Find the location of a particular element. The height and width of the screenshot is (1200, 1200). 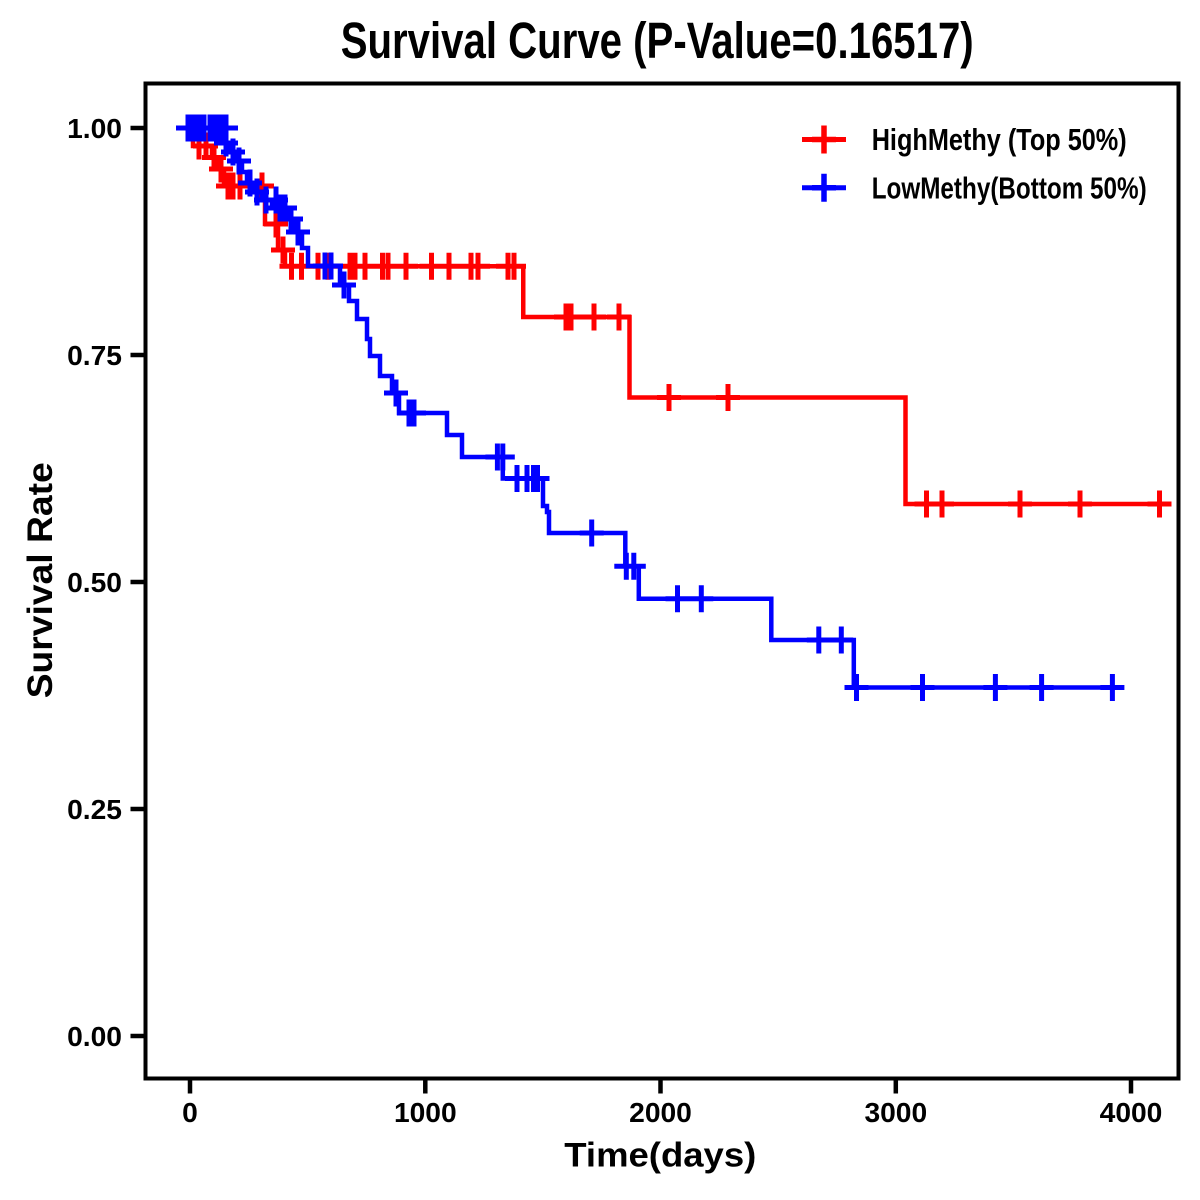

svg-text: LowMethy(Bottom 50%) is located at coordinates (1009, 189).